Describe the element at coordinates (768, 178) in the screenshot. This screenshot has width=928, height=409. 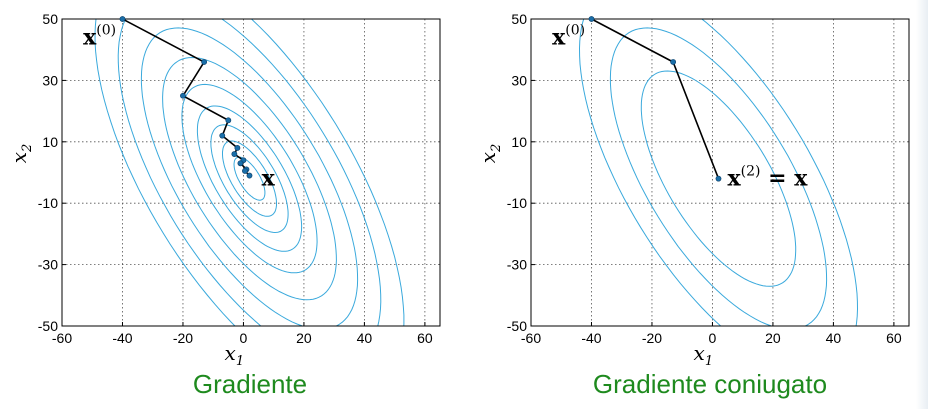
I see `point-annotation: x(2) = x` at that location.